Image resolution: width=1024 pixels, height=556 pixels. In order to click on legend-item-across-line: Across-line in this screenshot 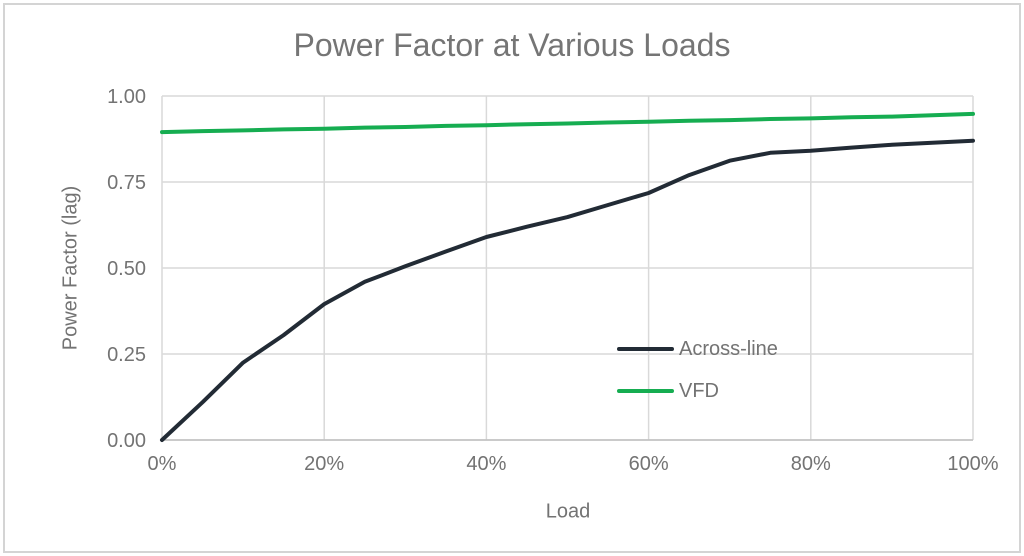, I will do `click(697, 349)`.